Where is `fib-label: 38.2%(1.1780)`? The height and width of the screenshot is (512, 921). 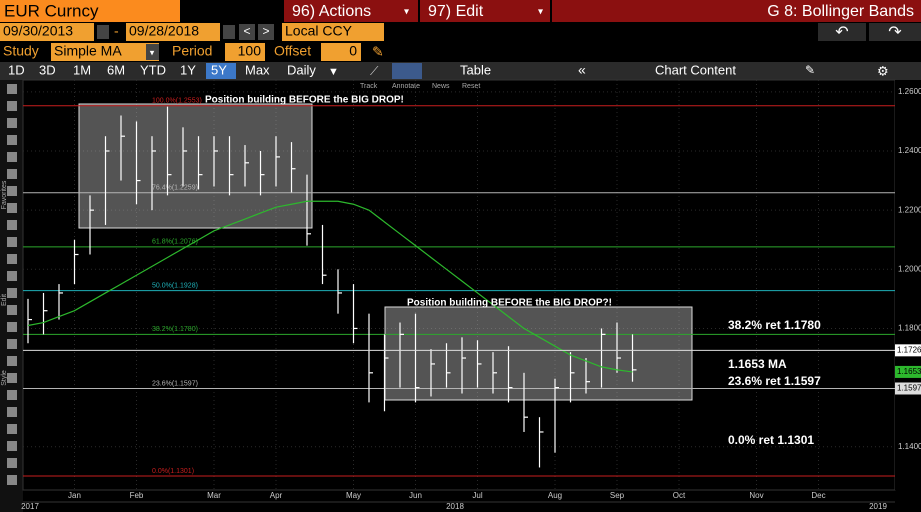
fib-label: 38.2%(1.1780) is located at coordinates (175, 329).